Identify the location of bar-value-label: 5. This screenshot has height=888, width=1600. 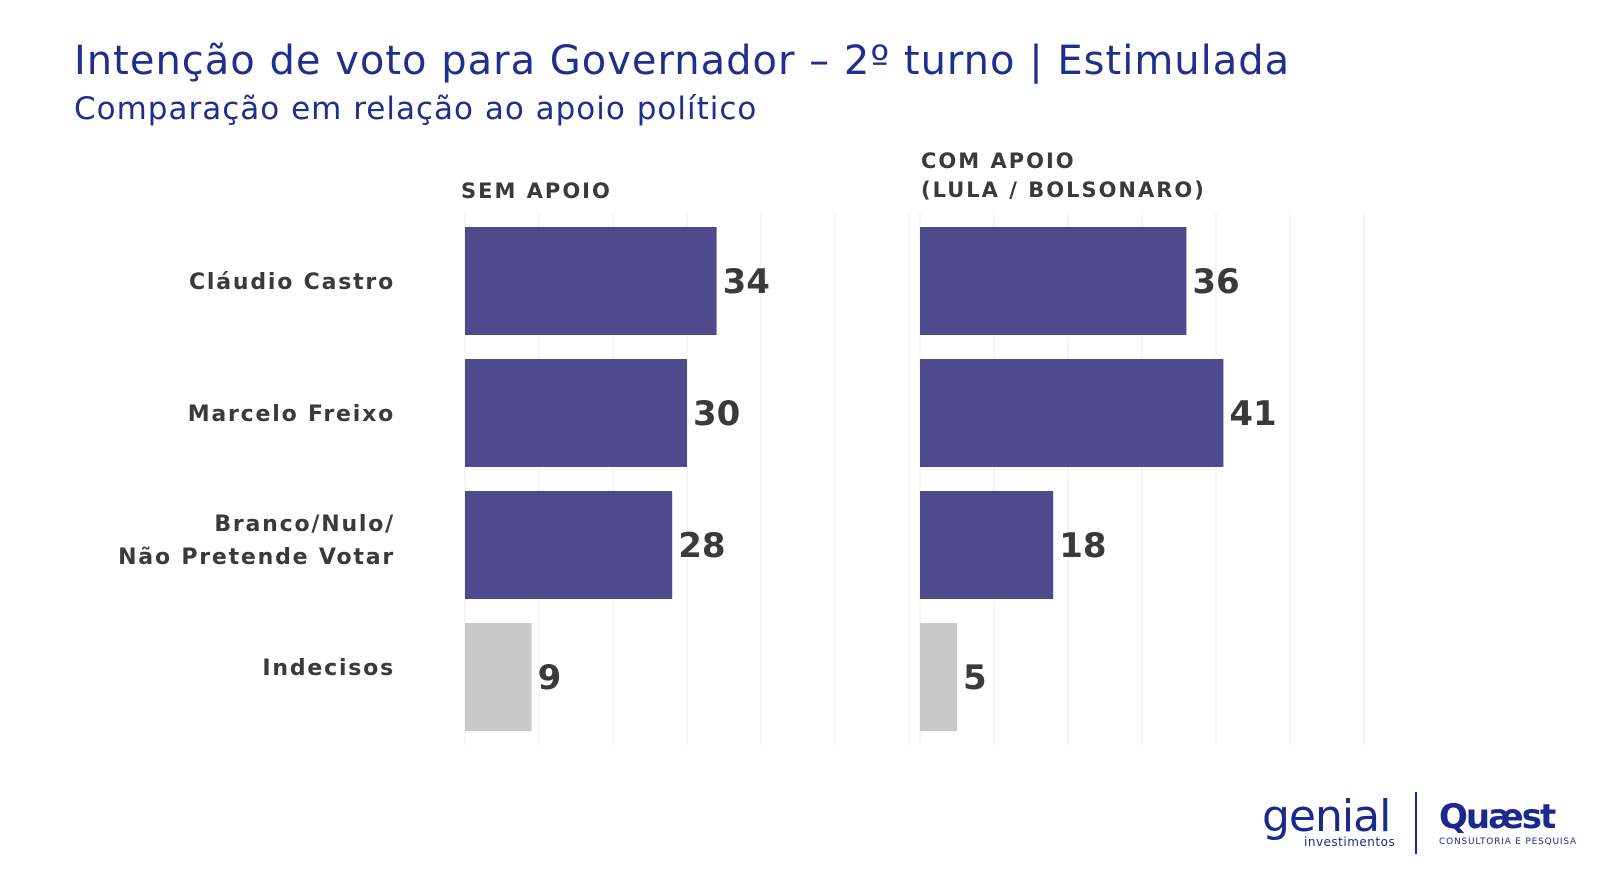
(975, 678).